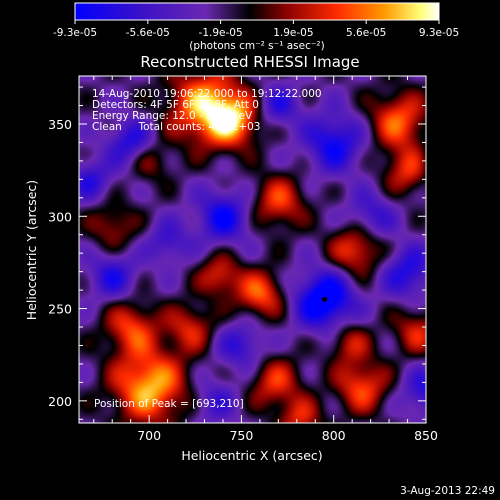  I want to click on y-tick-label: 250, so click(60, 309).